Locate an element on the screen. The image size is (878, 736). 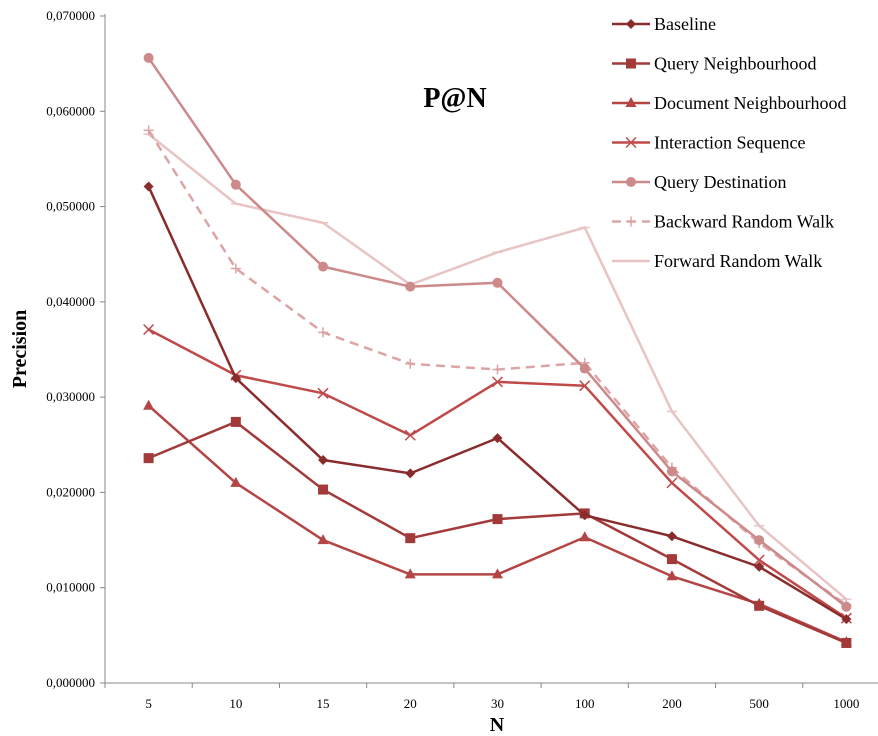
x-tick-label: 1000 is located at coordinates (846, 703).